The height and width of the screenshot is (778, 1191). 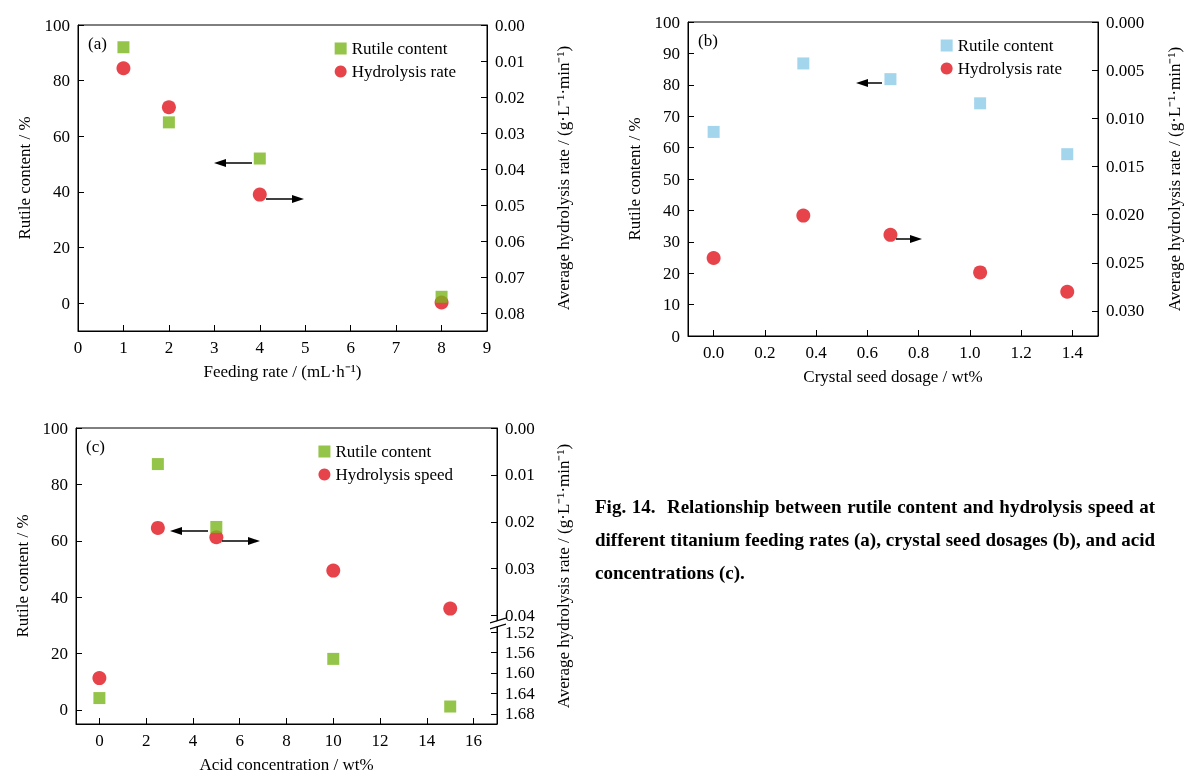 I want to click on x-tick-label: 12, so click(x=380, y=740).